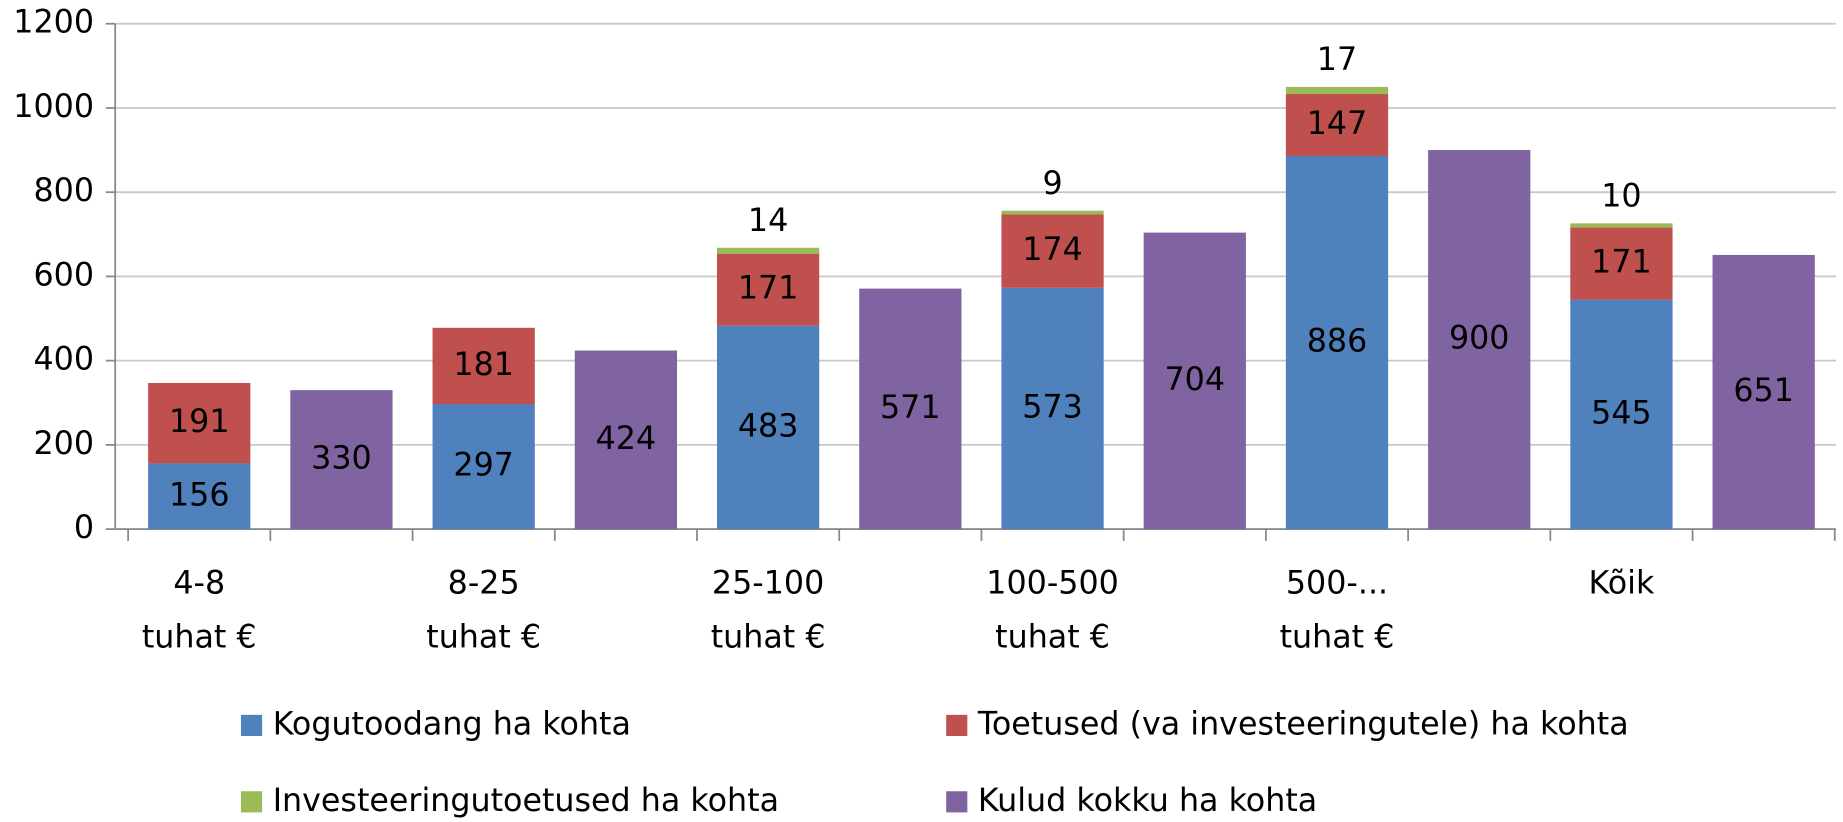  Describe the element at coordinates (1622, 583) in the screenshot. I see `x-tick-label: Kõik` at that location.